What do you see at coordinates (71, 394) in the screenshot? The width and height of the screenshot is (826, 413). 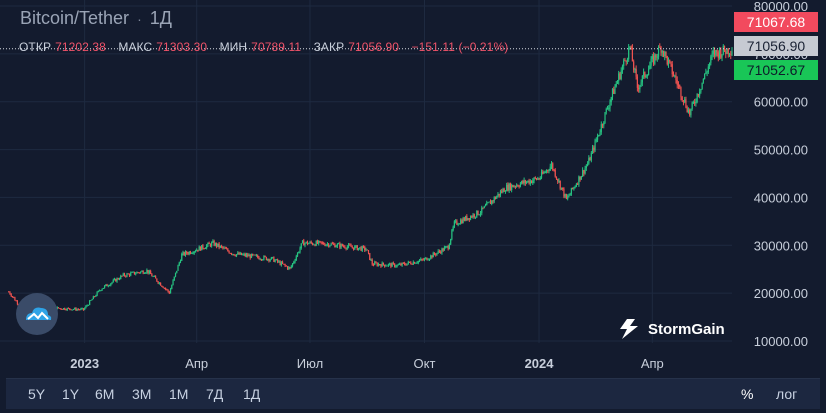 I see `range-1y-button: 1Y` at bounding box center [71, 394].